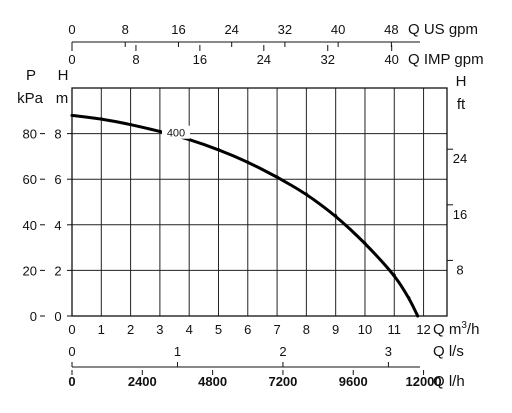 This screenshot has height=413, width=512. What do you see at coordinates (71, 29) in the screenshot?
I see `tick-label-usgpm: 0` at bounding box center [71, 29].